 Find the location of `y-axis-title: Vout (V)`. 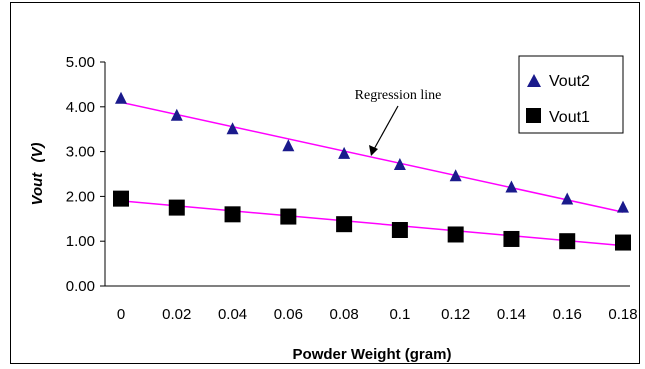

y-axis-title: Vout (V) is located at coordinates (37, 174).